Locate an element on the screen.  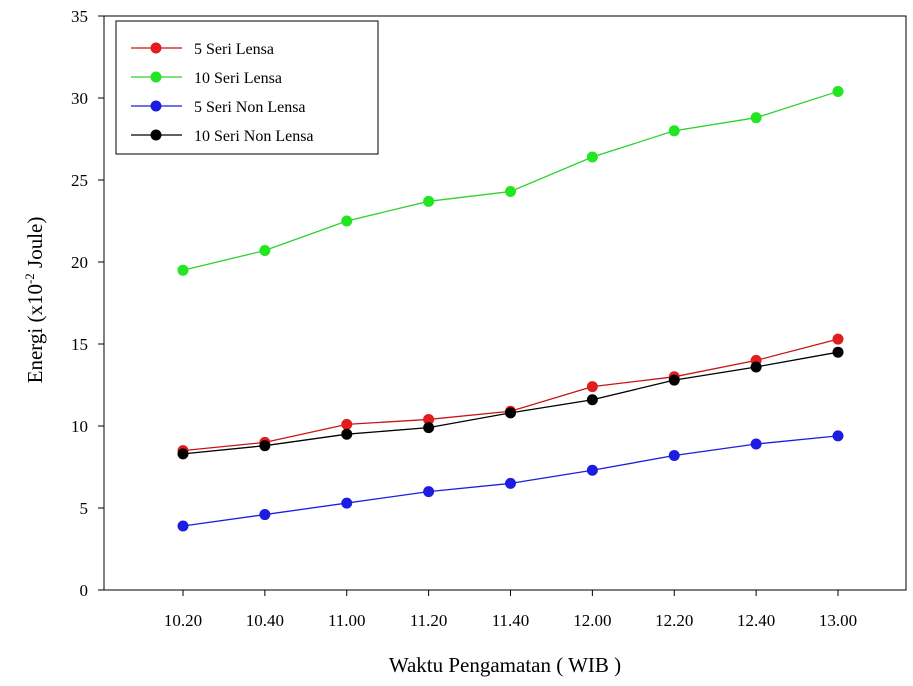
x-tick-label: 11.20 is located at coordinates (429, 620).